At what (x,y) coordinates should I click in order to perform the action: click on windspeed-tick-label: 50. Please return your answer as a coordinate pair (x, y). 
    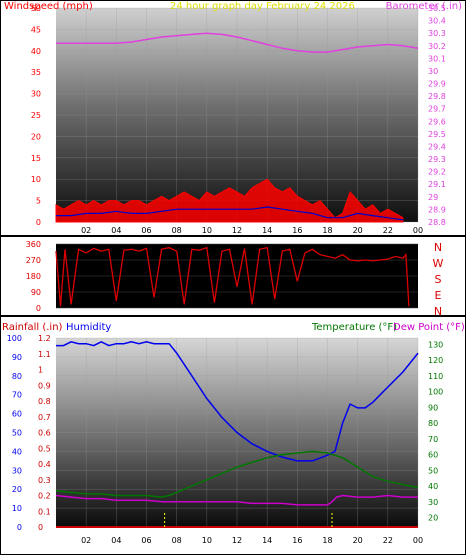
    Looking at the image, I should click on (36, 8).